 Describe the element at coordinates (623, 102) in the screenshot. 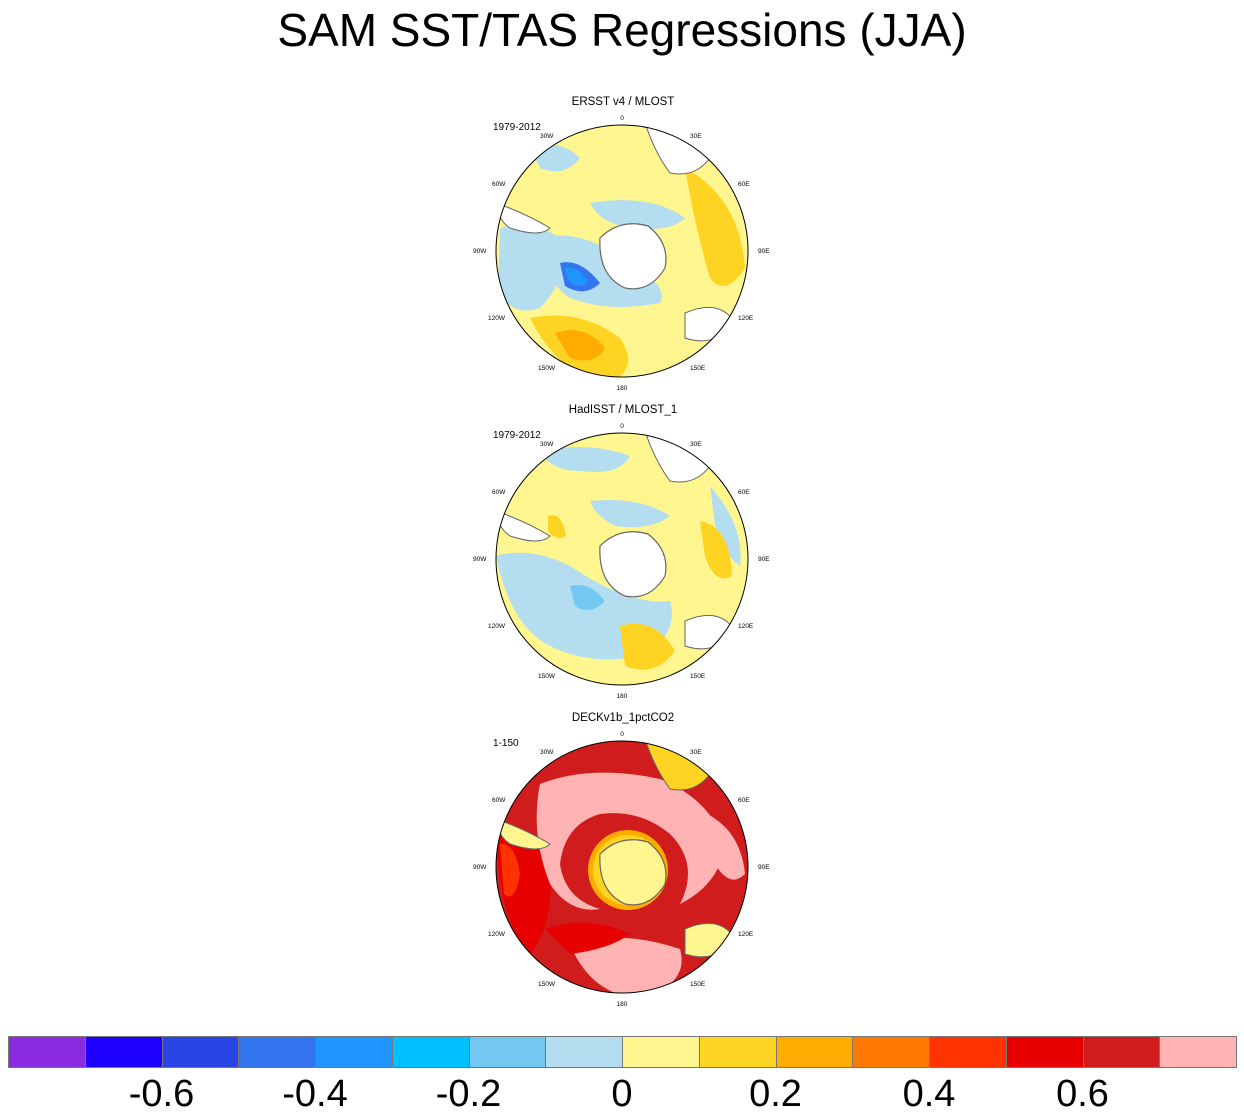

I see `panel-title: ERSST v4 / MLOST` at that location.